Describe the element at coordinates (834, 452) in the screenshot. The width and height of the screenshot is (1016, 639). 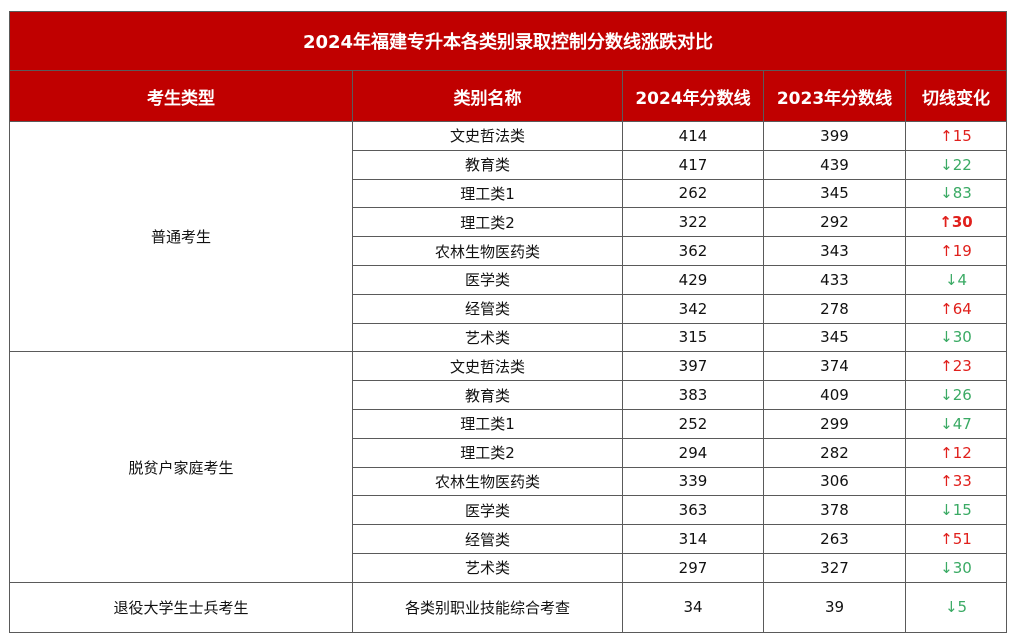
I see `score-2023-cell: 282` at that location.